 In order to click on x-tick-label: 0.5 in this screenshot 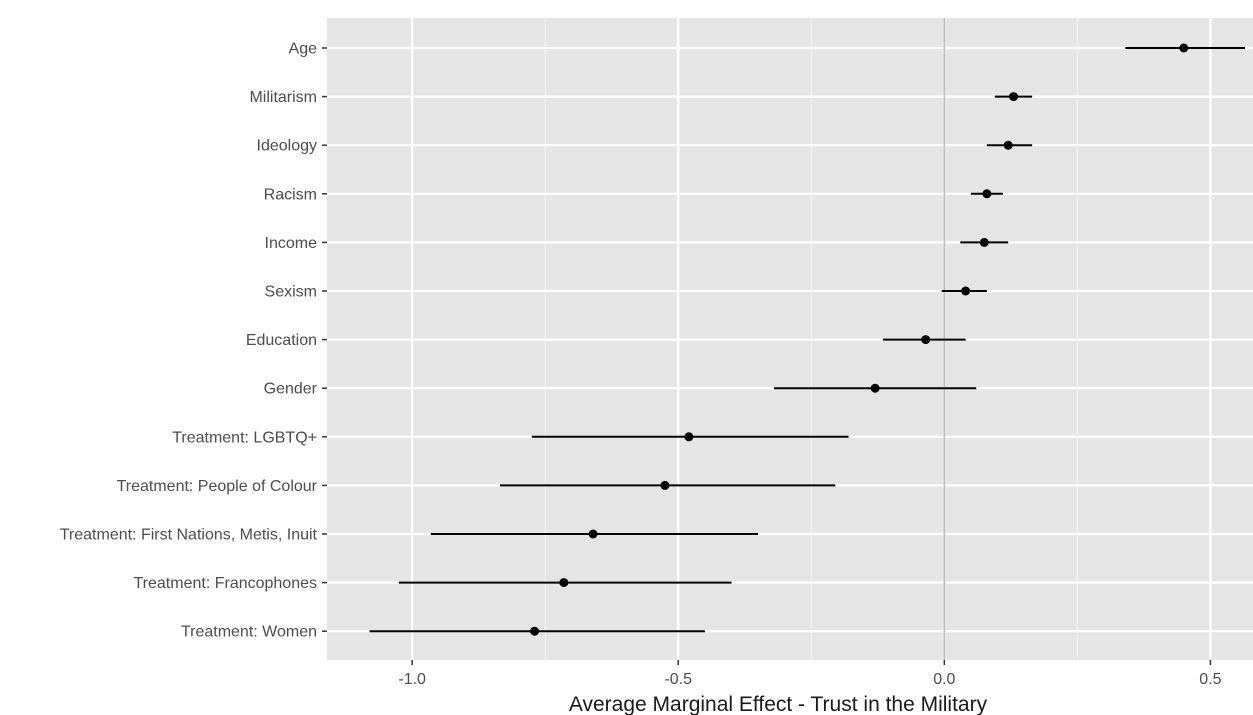, I will do `click(1210, 679)`.